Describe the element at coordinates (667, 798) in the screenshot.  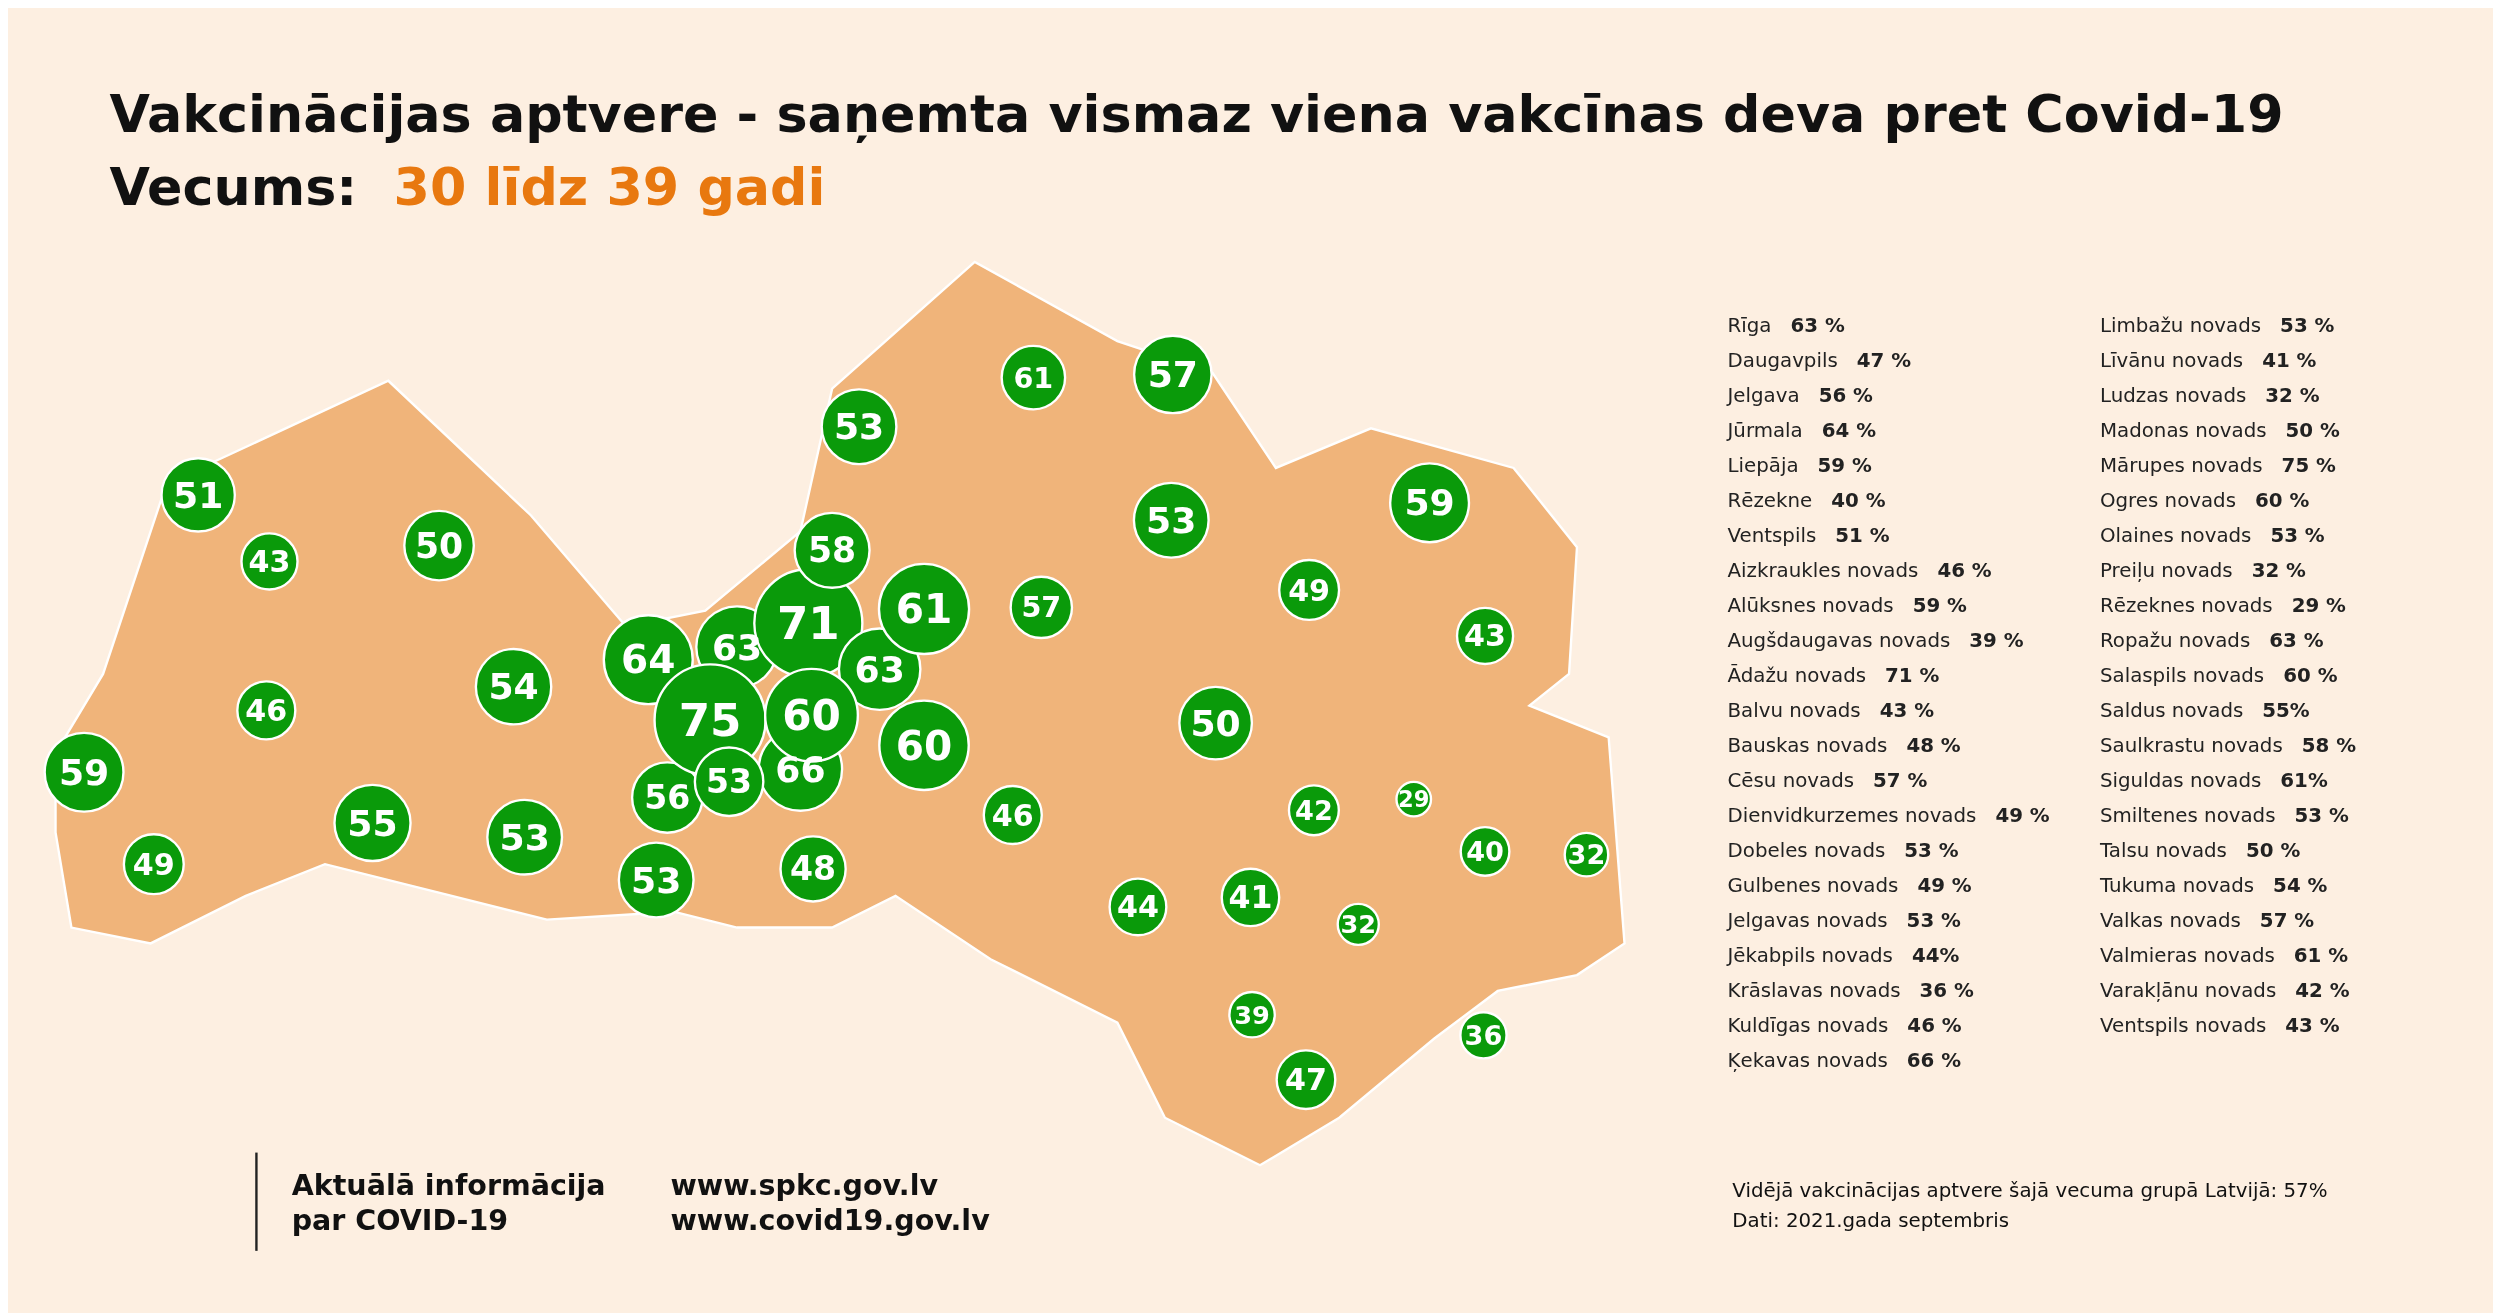
I see `text: 56` at that location.